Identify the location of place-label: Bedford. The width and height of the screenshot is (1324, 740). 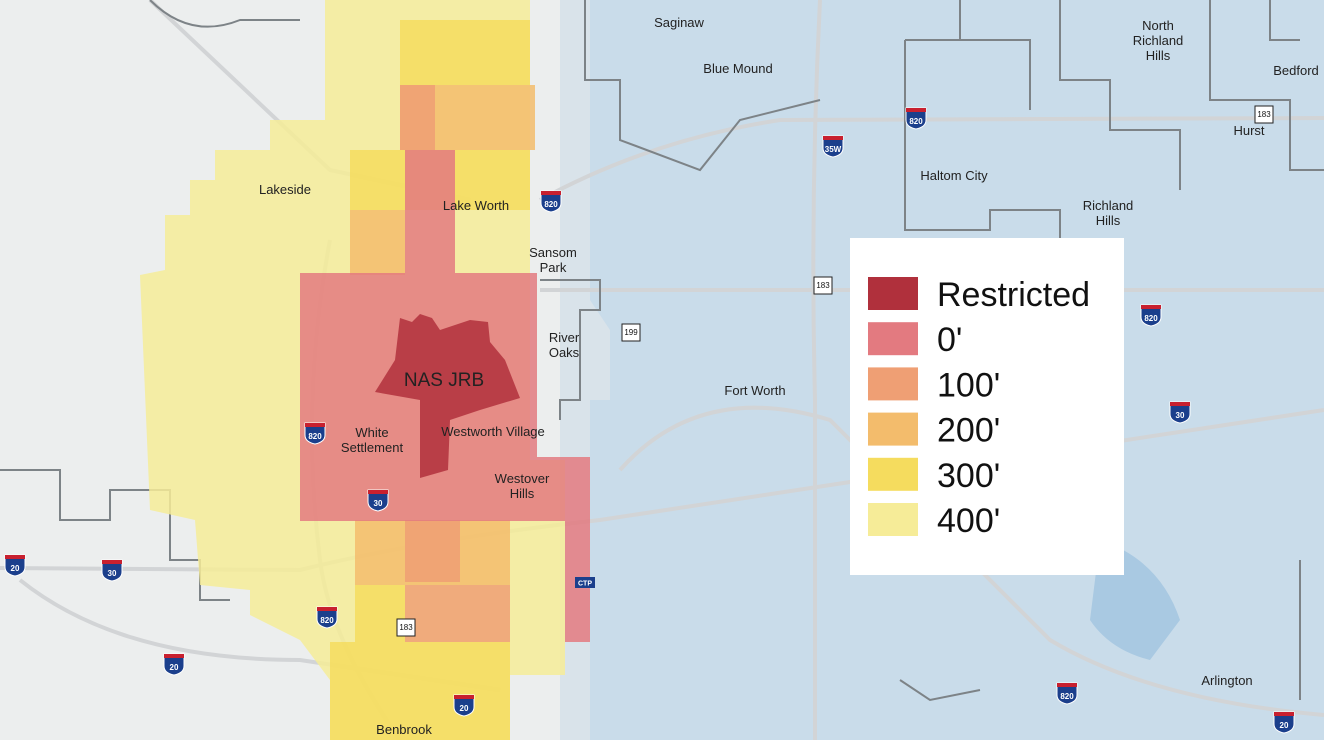
(1296, 70).